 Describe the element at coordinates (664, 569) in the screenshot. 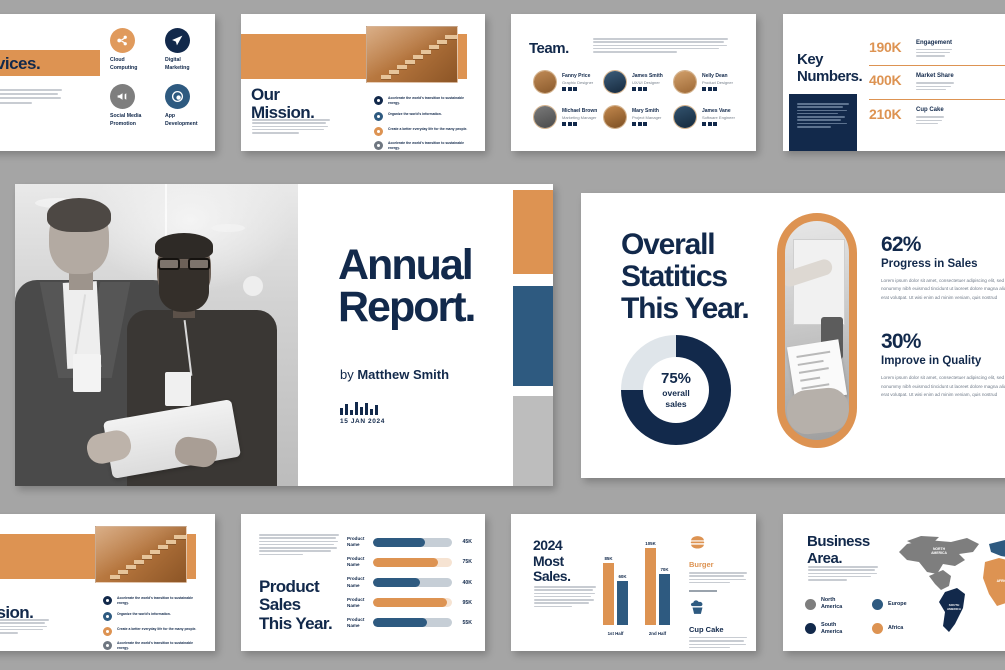

I see `bar-value-label: 70K` at that location.